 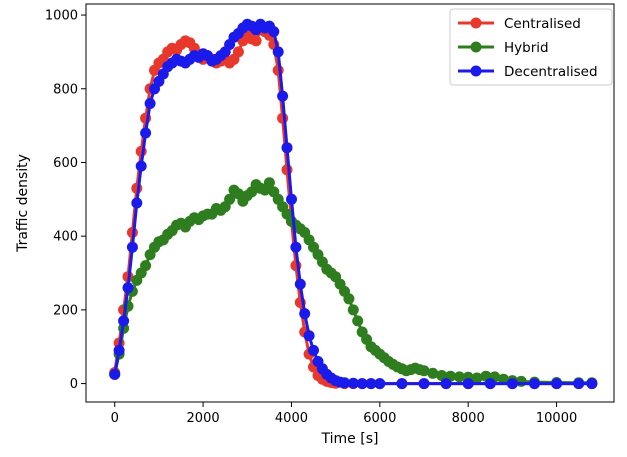 What do you see at coordinates (556, 418) in the screenshot?
I see `x-tick-label: 10000` at bounding box center [556, 418].